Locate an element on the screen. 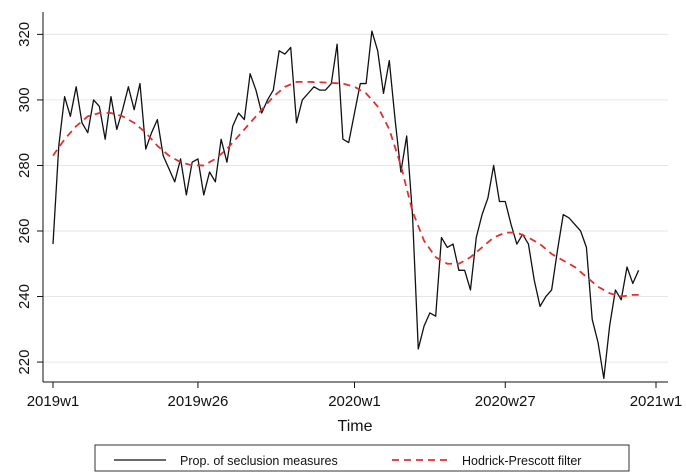  x-tick-label: 2019w26 is located at coordinates (198, 401).